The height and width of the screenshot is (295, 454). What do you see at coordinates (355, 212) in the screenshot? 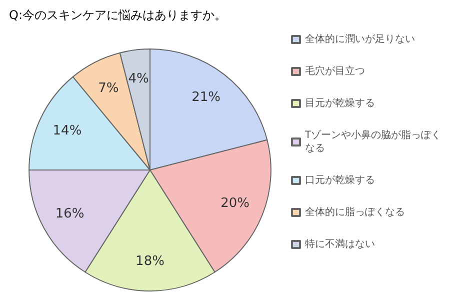
I see `legend-label: 全体的に脂っぽくなる` at bounding box center [355, 212].